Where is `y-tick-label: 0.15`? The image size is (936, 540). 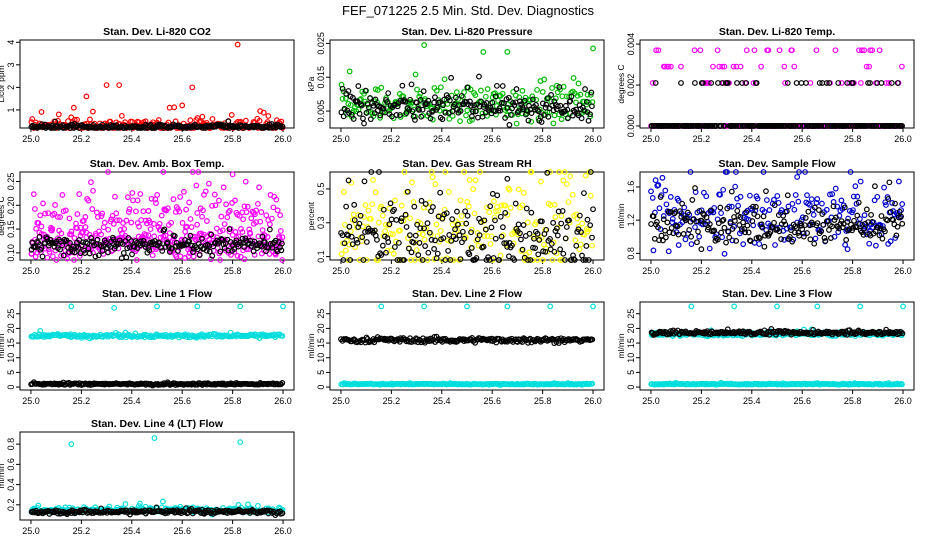
y-tick-label: 0.15 is located at coordinates (11, 229).